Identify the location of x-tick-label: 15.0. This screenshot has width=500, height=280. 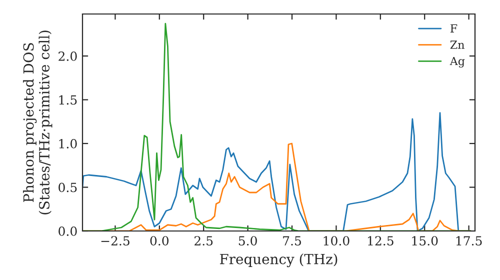
(425, 241).